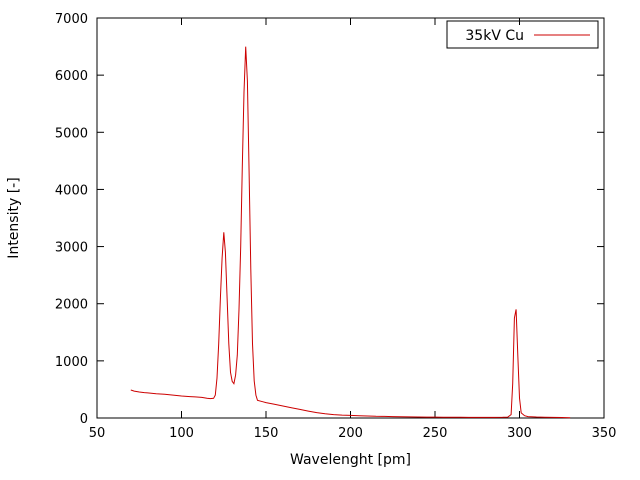  I want to click on legend-box, so click(522, 34).